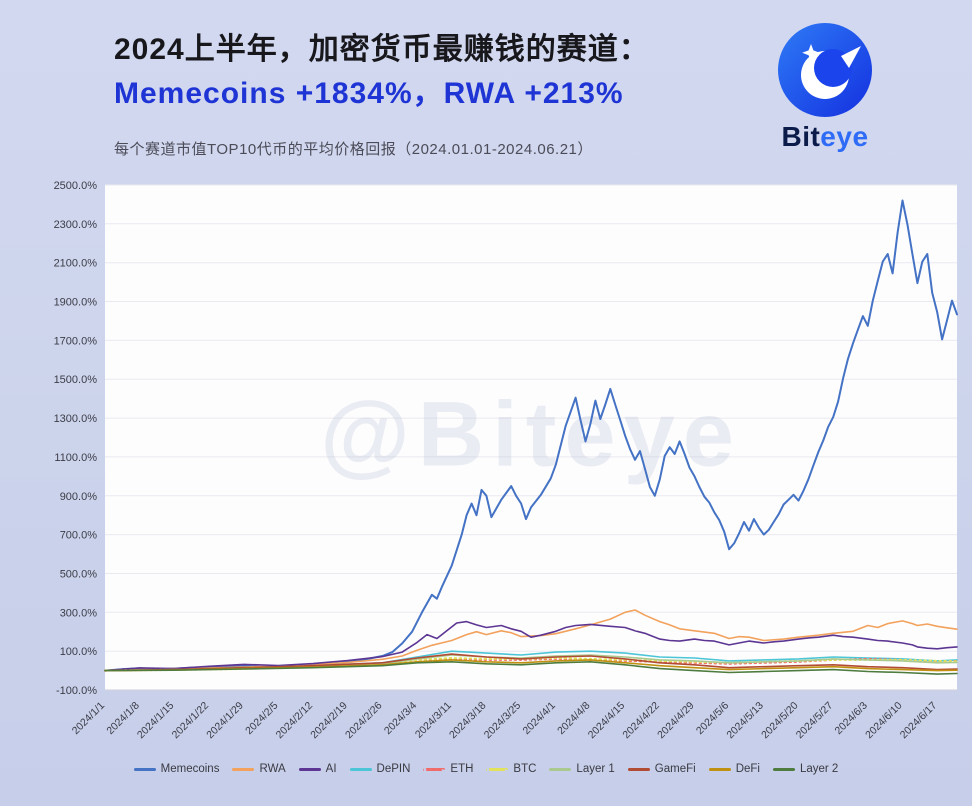 The image size is (972, 806). I want to click on legend-item-layer-2: Layer 2, so click(805, 769).